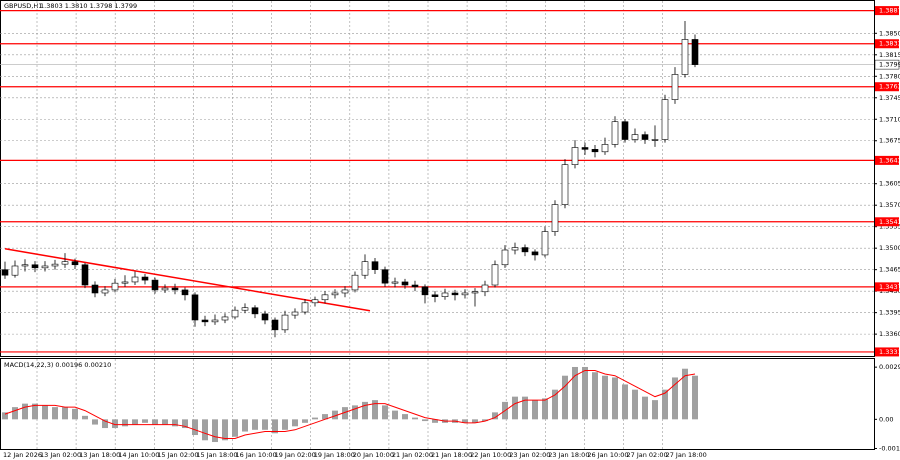 The width and height of the screenshot is (900, 460). I want to click on y-tick-label: 1.3570, so click(889, 205).